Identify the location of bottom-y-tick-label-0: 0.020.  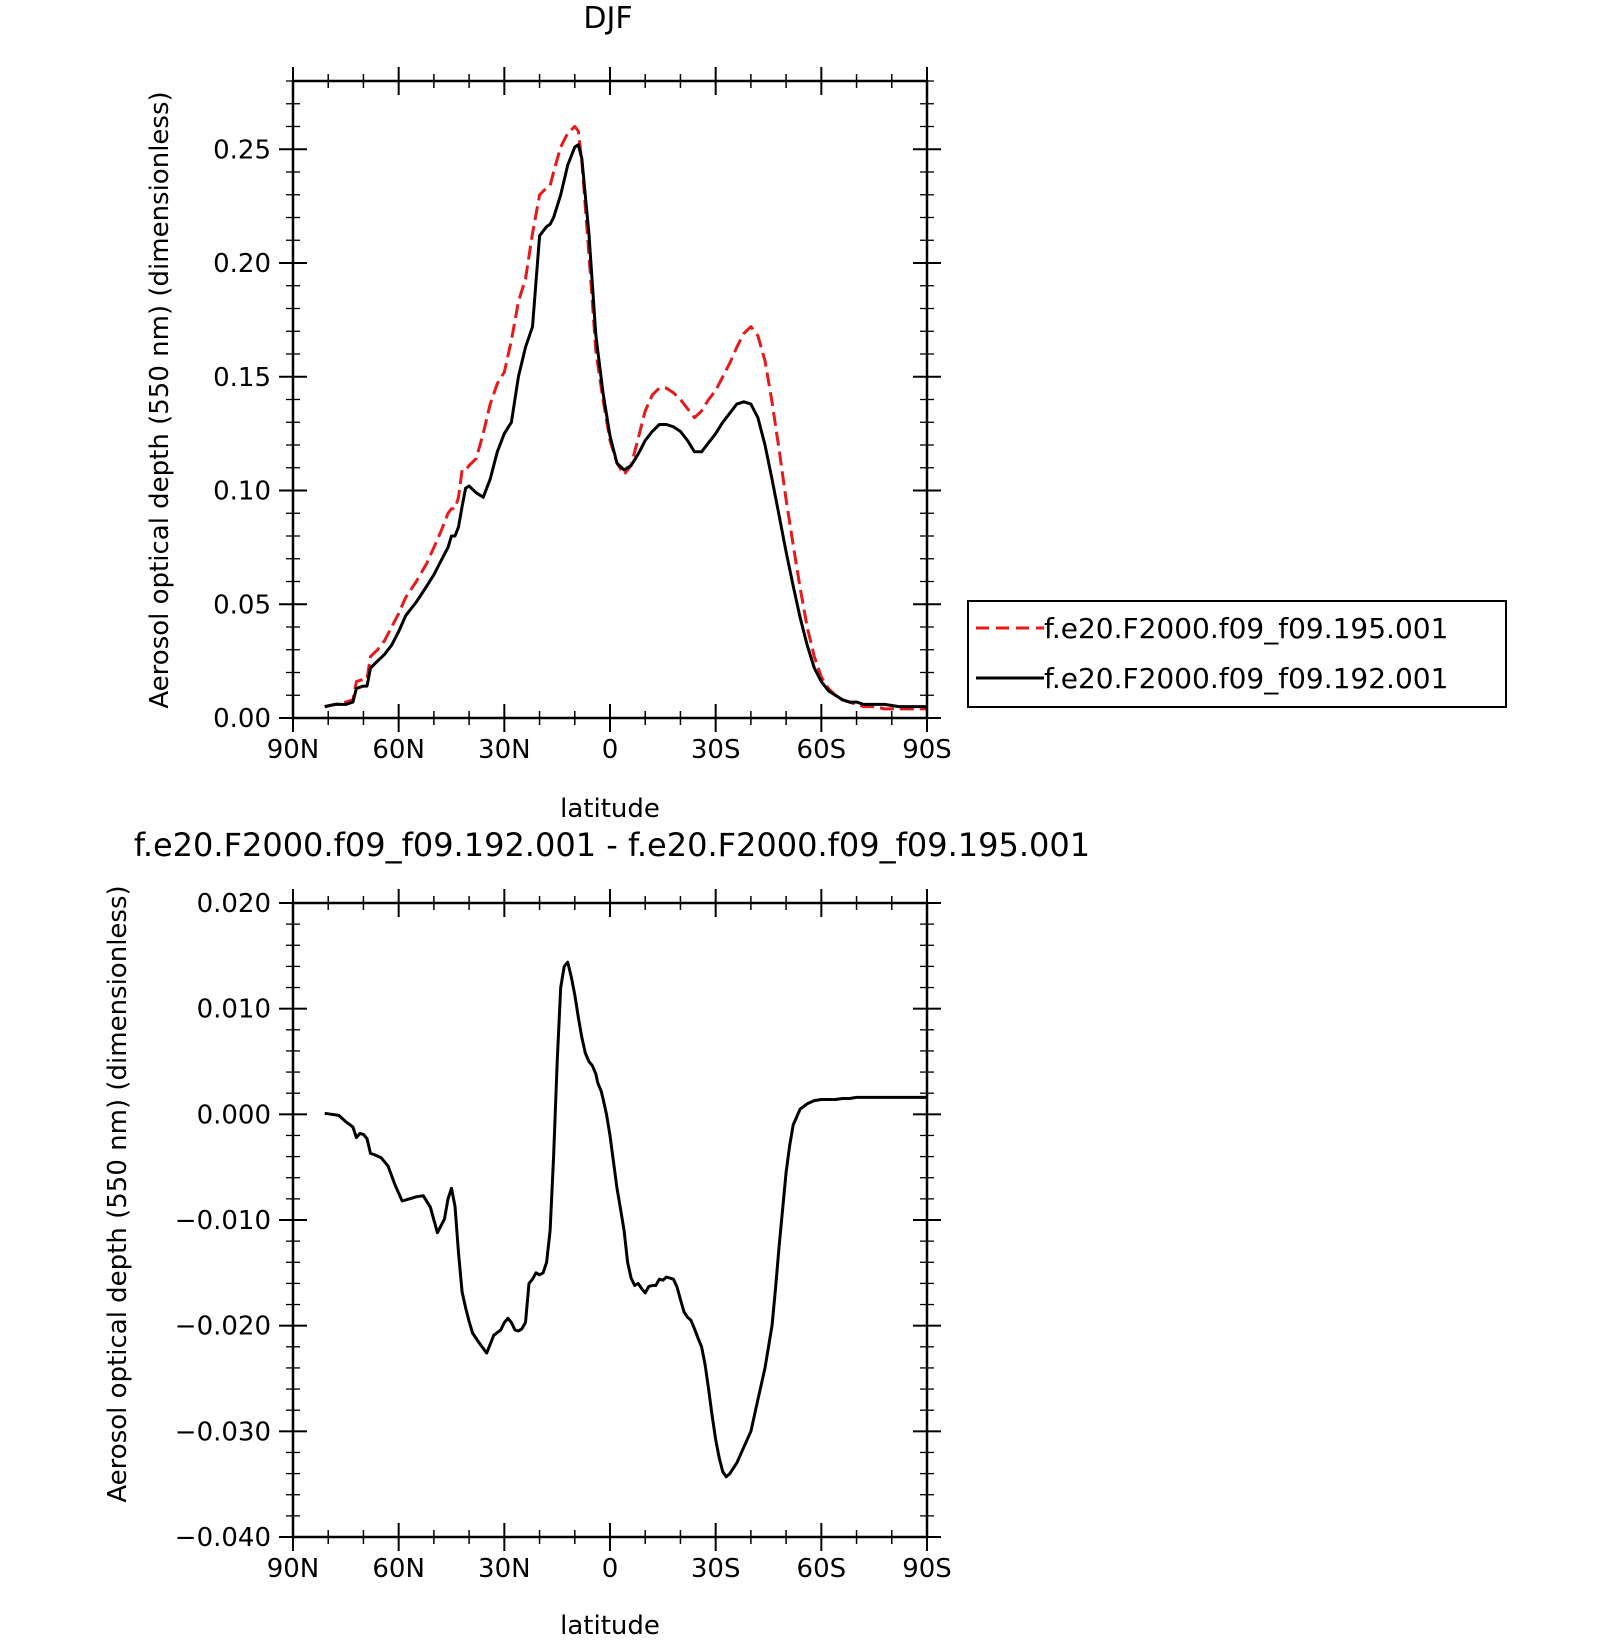
(234, 904).